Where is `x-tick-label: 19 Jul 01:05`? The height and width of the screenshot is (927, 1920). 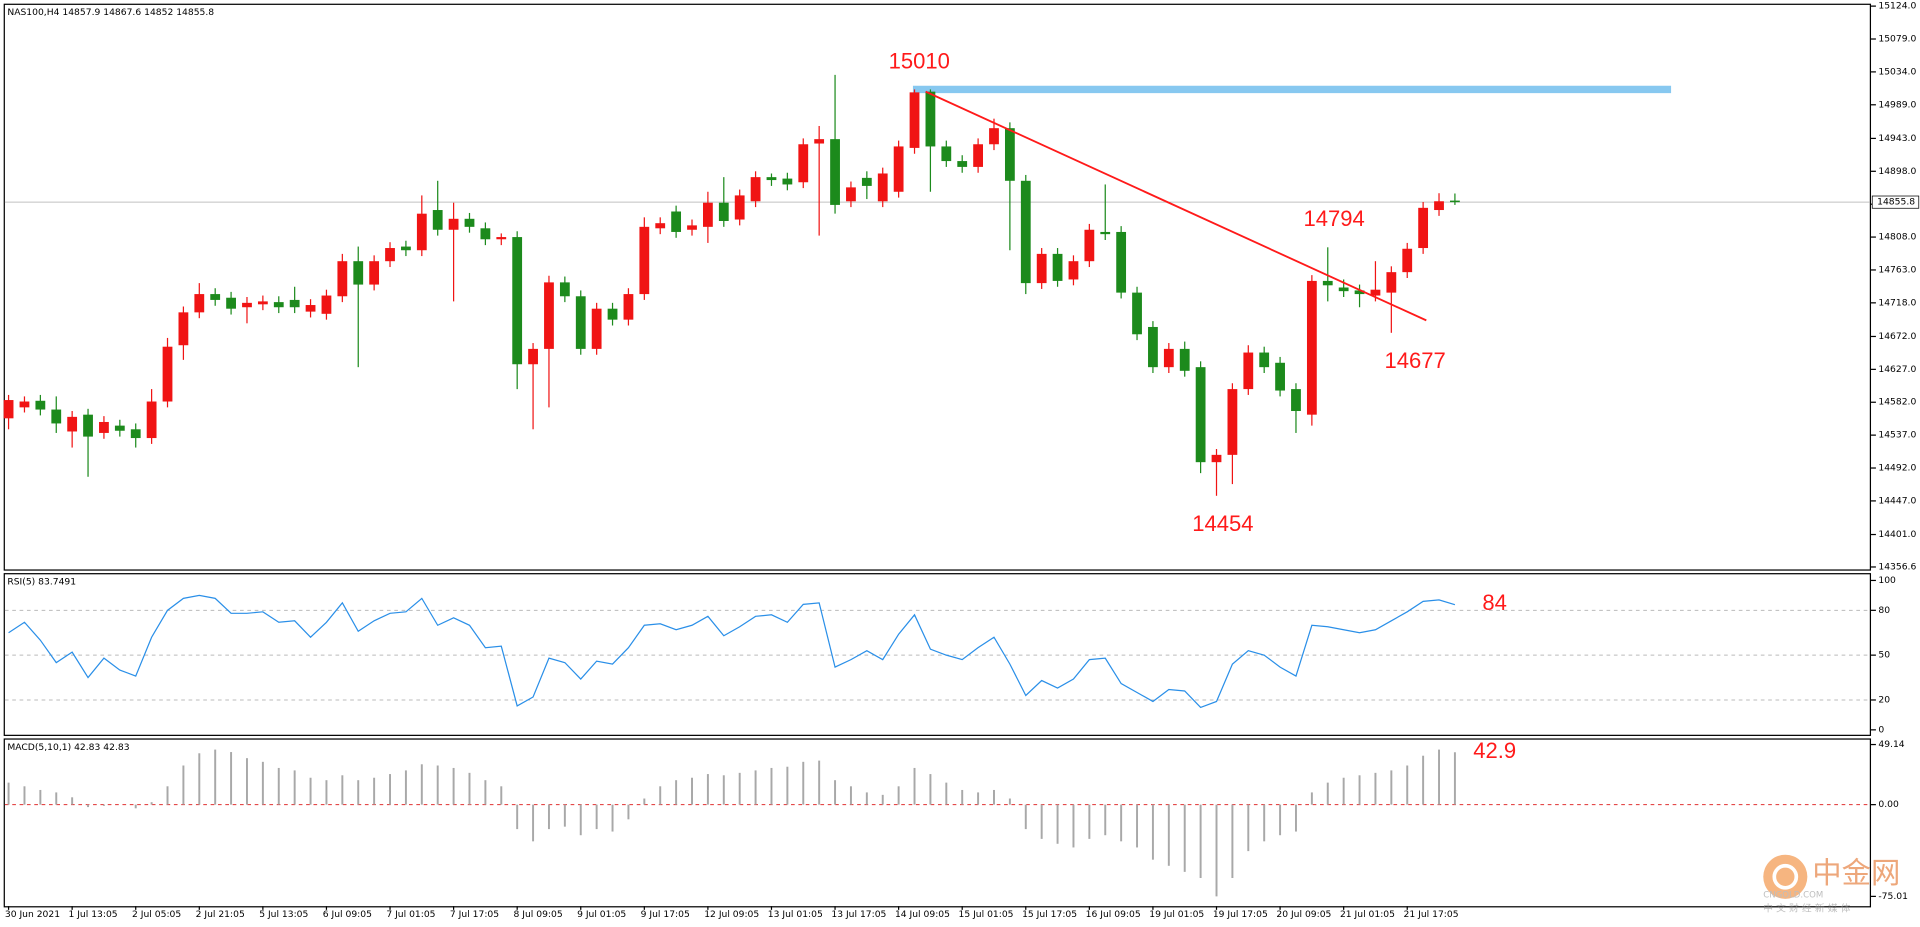
x-tick-label: 19 Jul 01:05 is located at coordinates (1176, 914).